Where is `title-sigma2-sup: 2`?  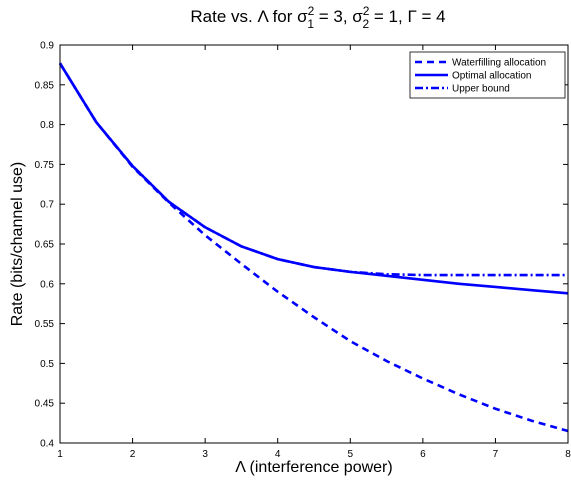 title-sigma2-sup: 2 is located at coordinates (366, 11).